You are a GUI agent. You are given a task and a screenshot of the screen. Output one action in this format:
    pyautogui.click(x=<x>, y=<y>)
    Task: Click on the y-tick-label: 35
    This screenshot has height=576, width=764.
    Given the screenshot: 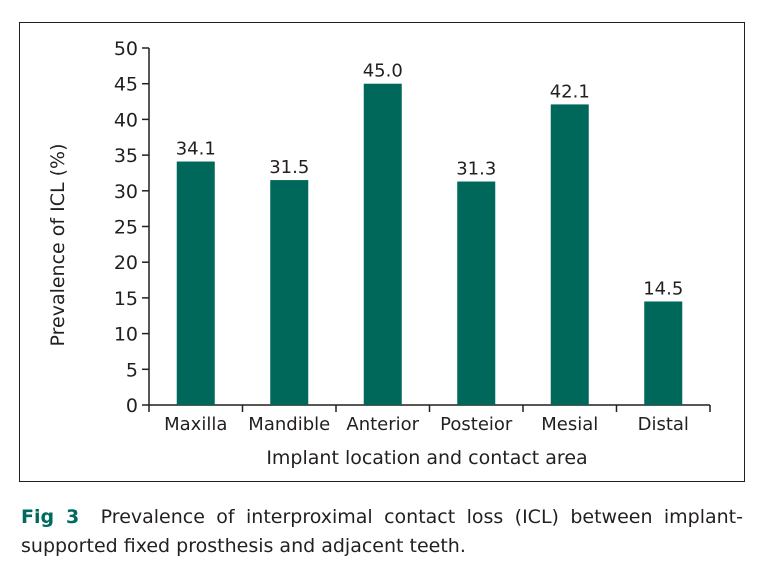 What is the action you would take?
    pyautogui.click(x=126, y=156)
    